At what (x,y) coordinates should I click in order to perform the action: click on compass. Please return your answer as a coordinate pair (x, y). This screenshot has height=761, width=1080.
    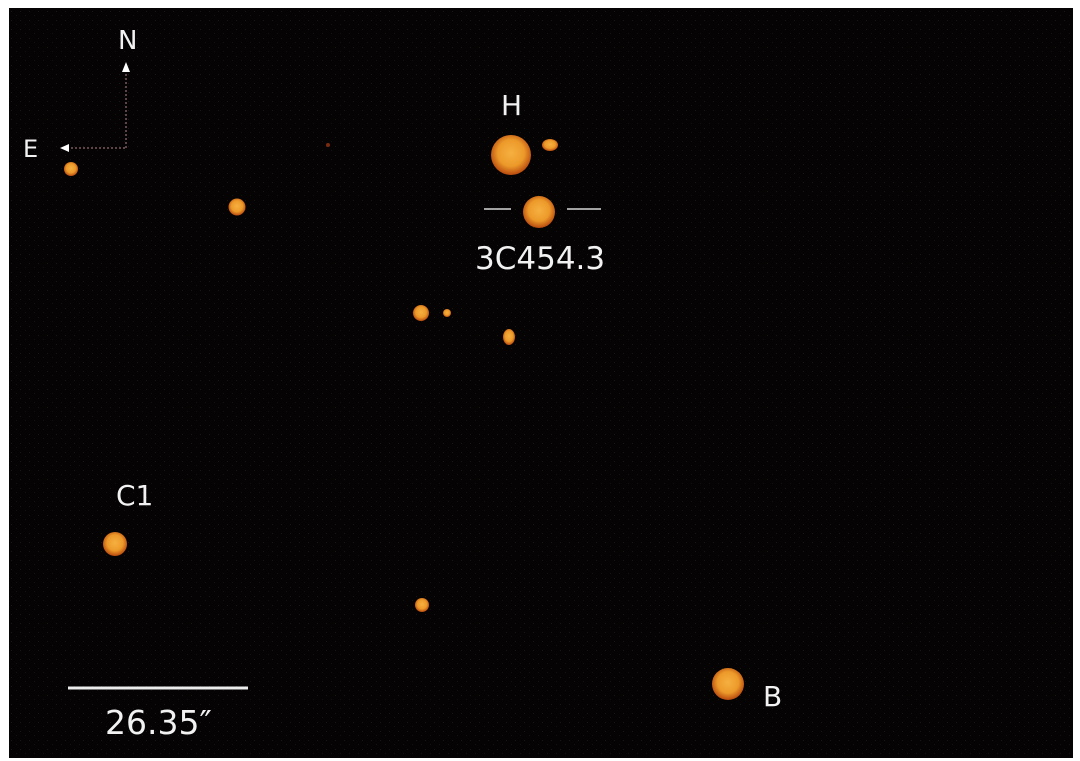
    Looking at the image, I should click on (95, 107).